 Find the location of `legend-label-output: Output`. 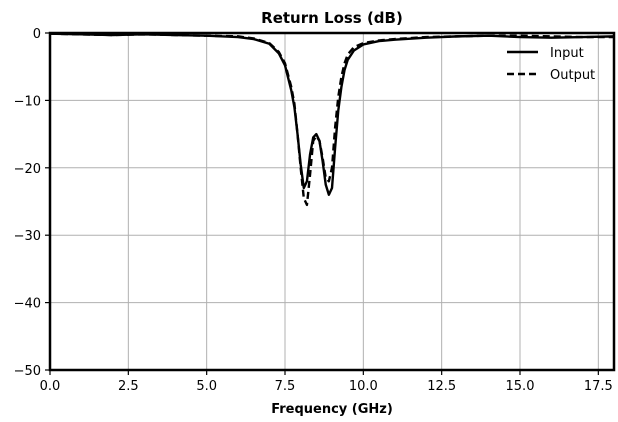

legend-label-output: Output is located at coordinates (572, 75).